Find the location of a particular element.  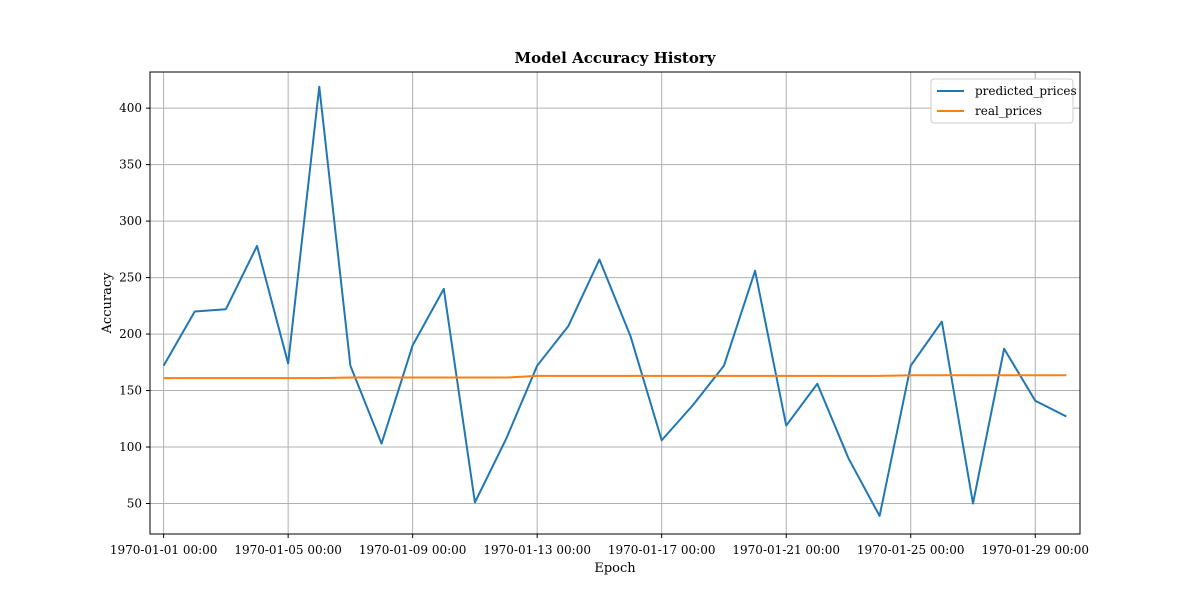

legend: predicted_prices real_prices is located at coordinates (1003, 101).